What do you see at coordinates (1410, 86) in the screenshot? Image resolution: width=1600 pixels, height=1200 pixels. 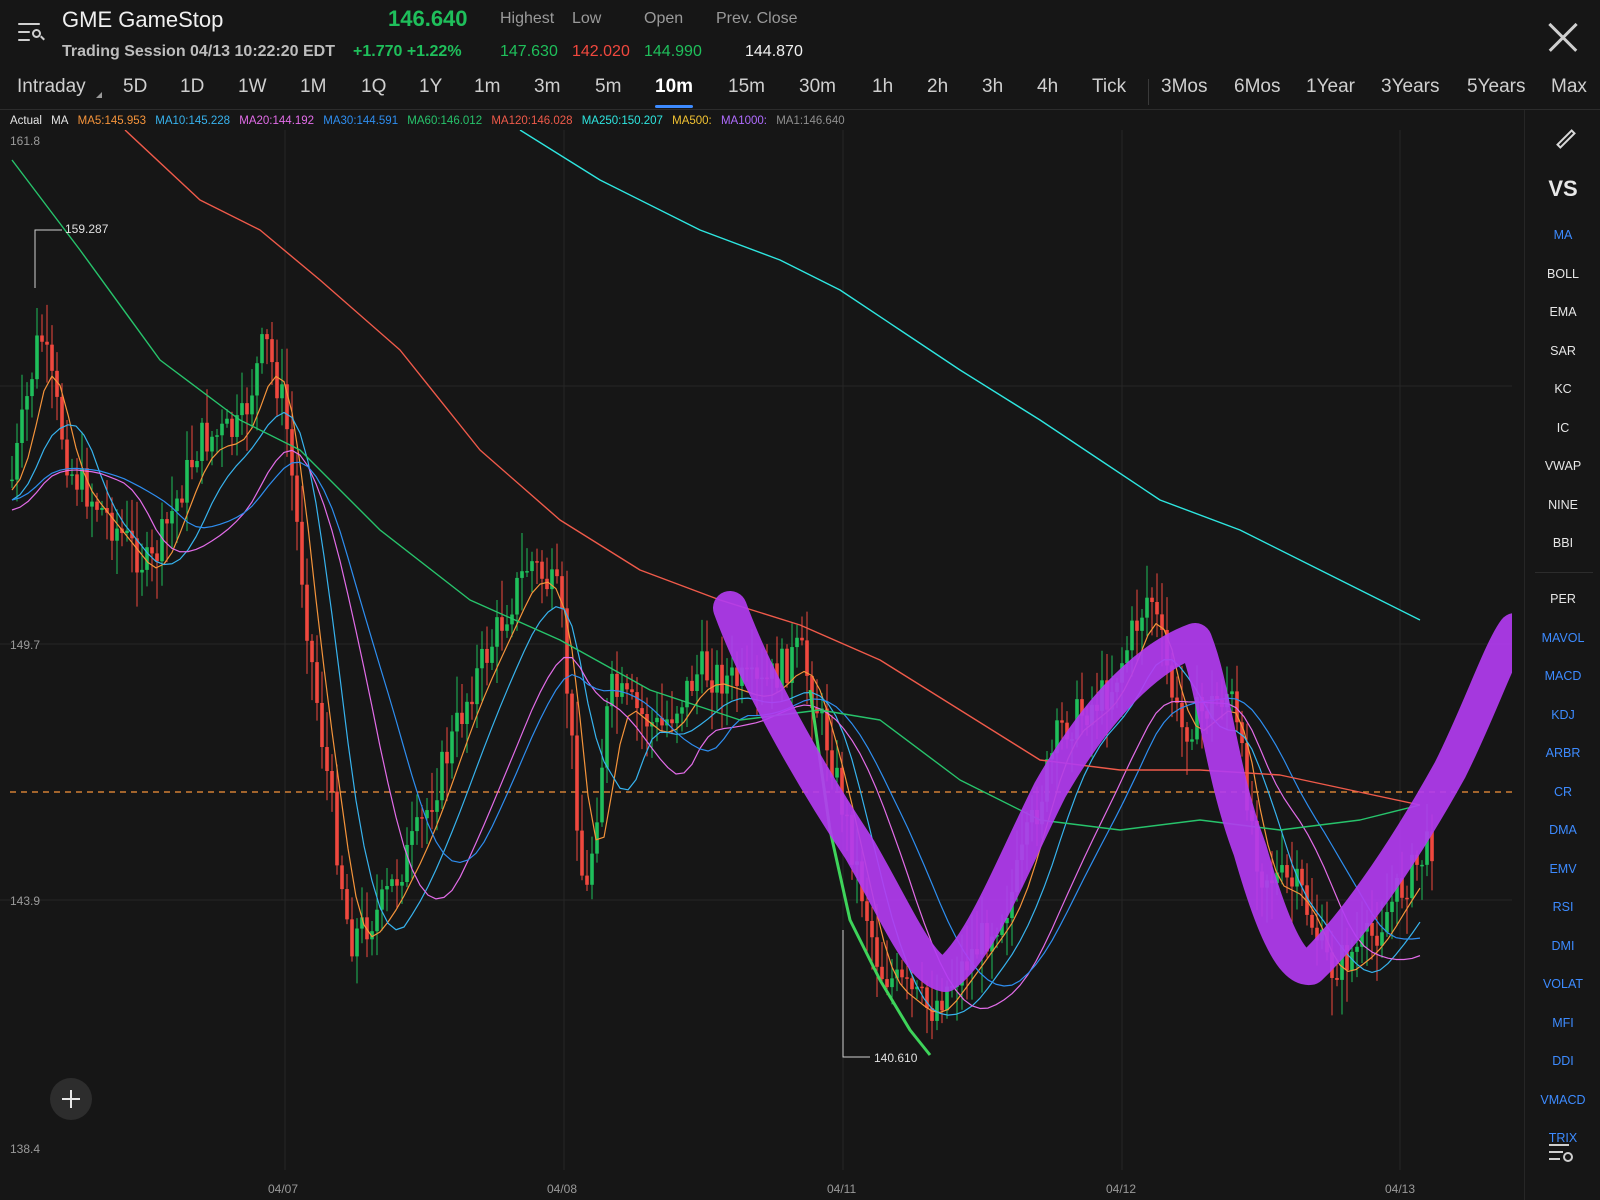 I see `tab-3years: 3Years` at bounding box center [1410, 86].